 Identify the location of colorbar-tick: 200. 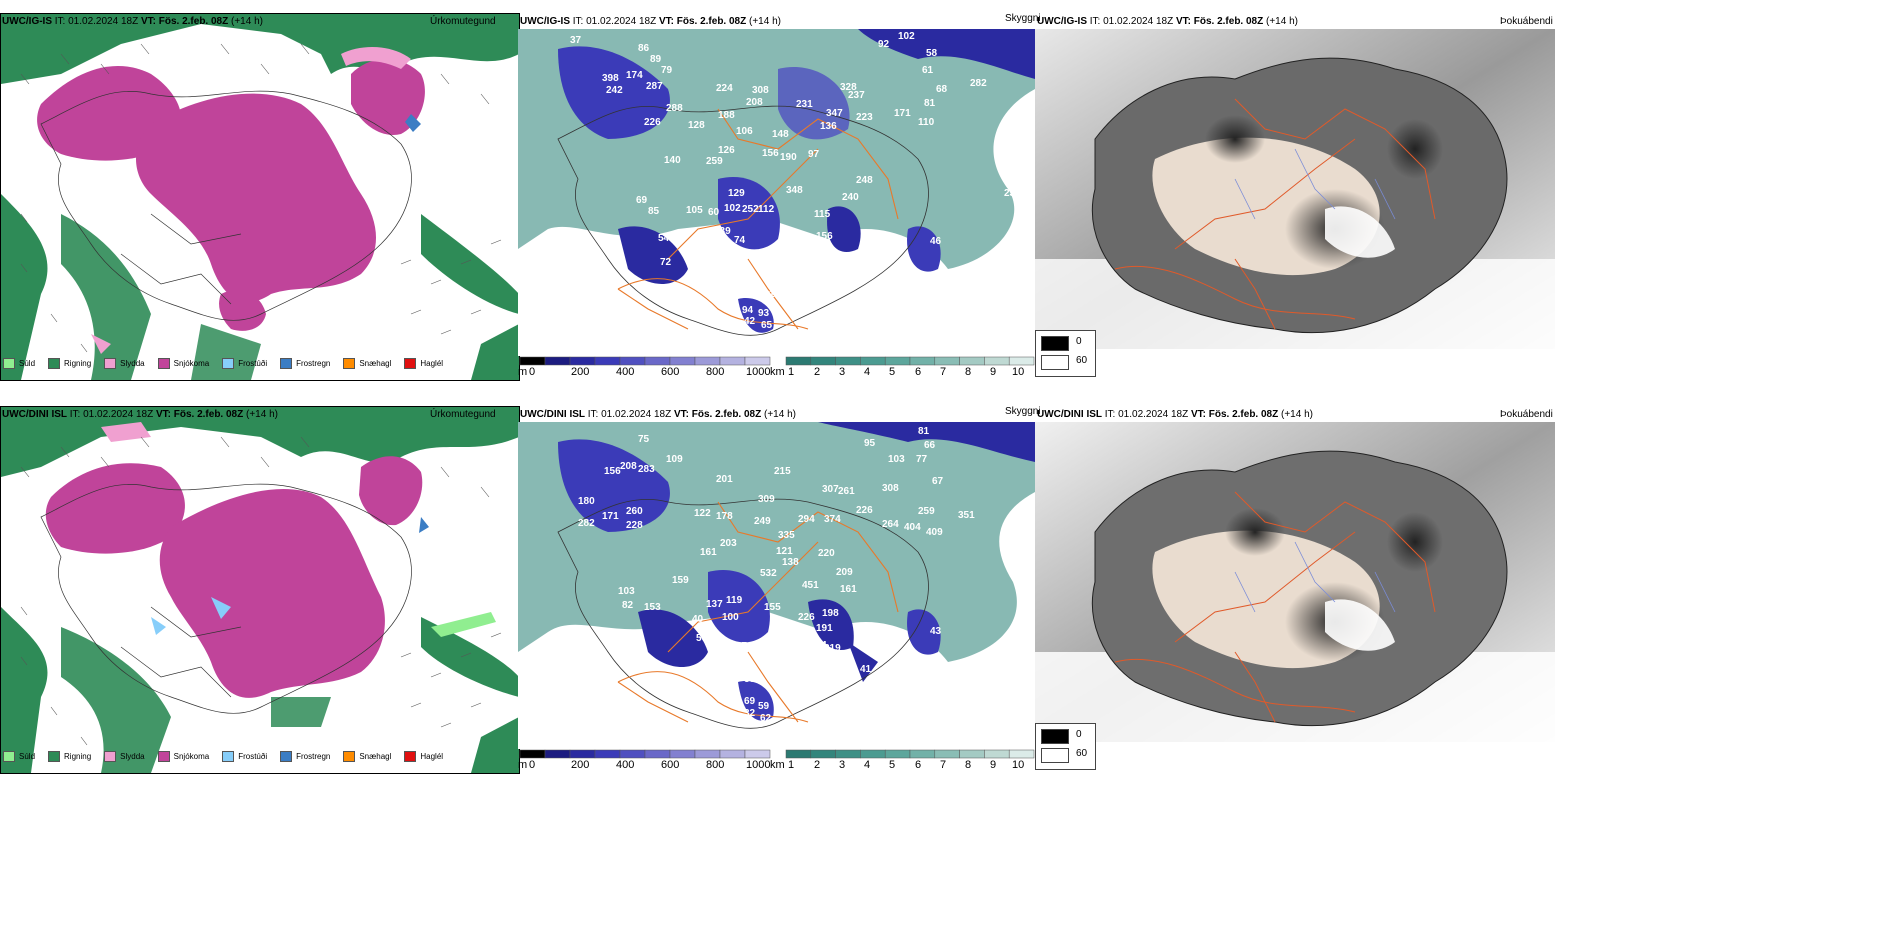
(580, 765).